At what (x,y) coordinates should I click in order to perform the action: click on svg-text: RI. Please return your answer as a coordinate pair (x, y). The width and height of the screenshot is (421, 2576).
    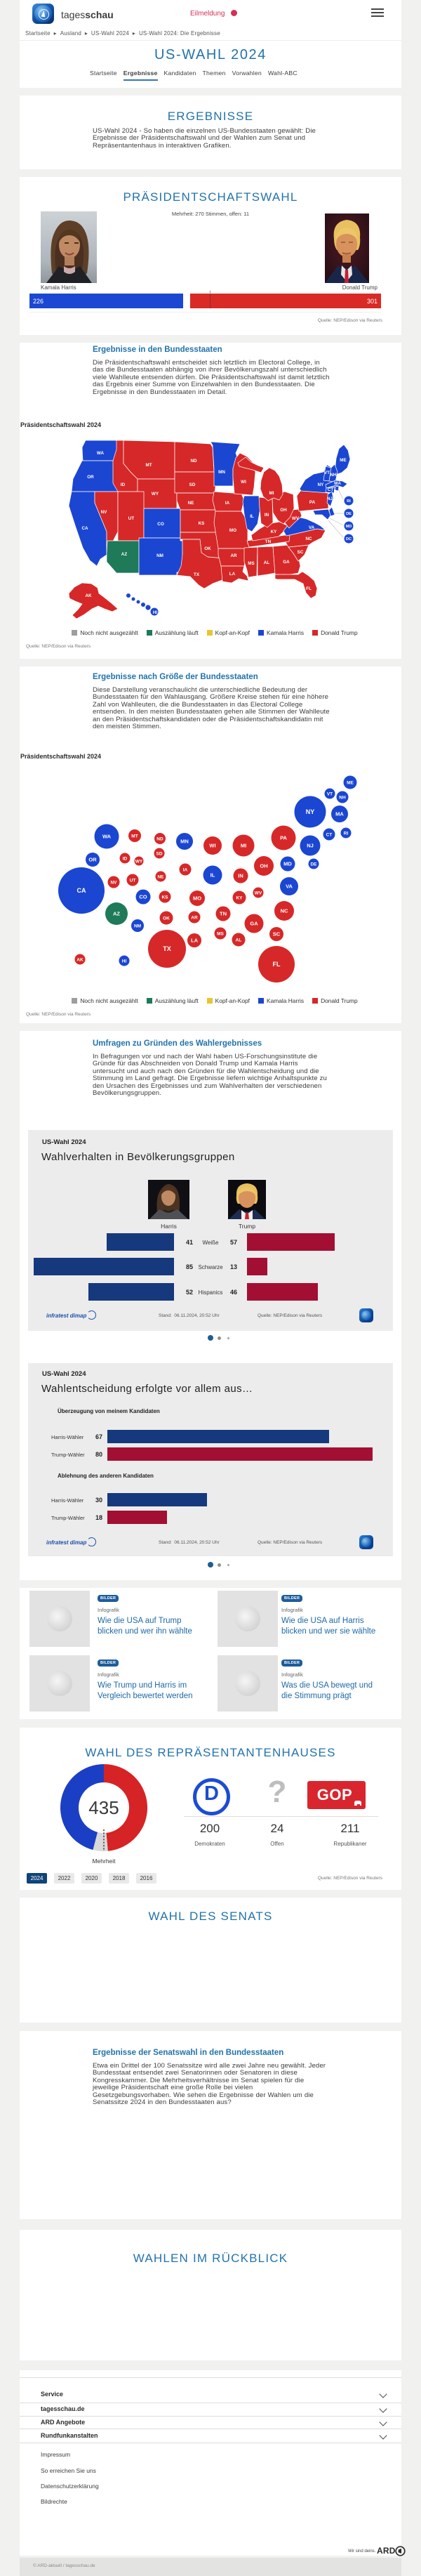
    Looking at the image, I should click on (346, 833).